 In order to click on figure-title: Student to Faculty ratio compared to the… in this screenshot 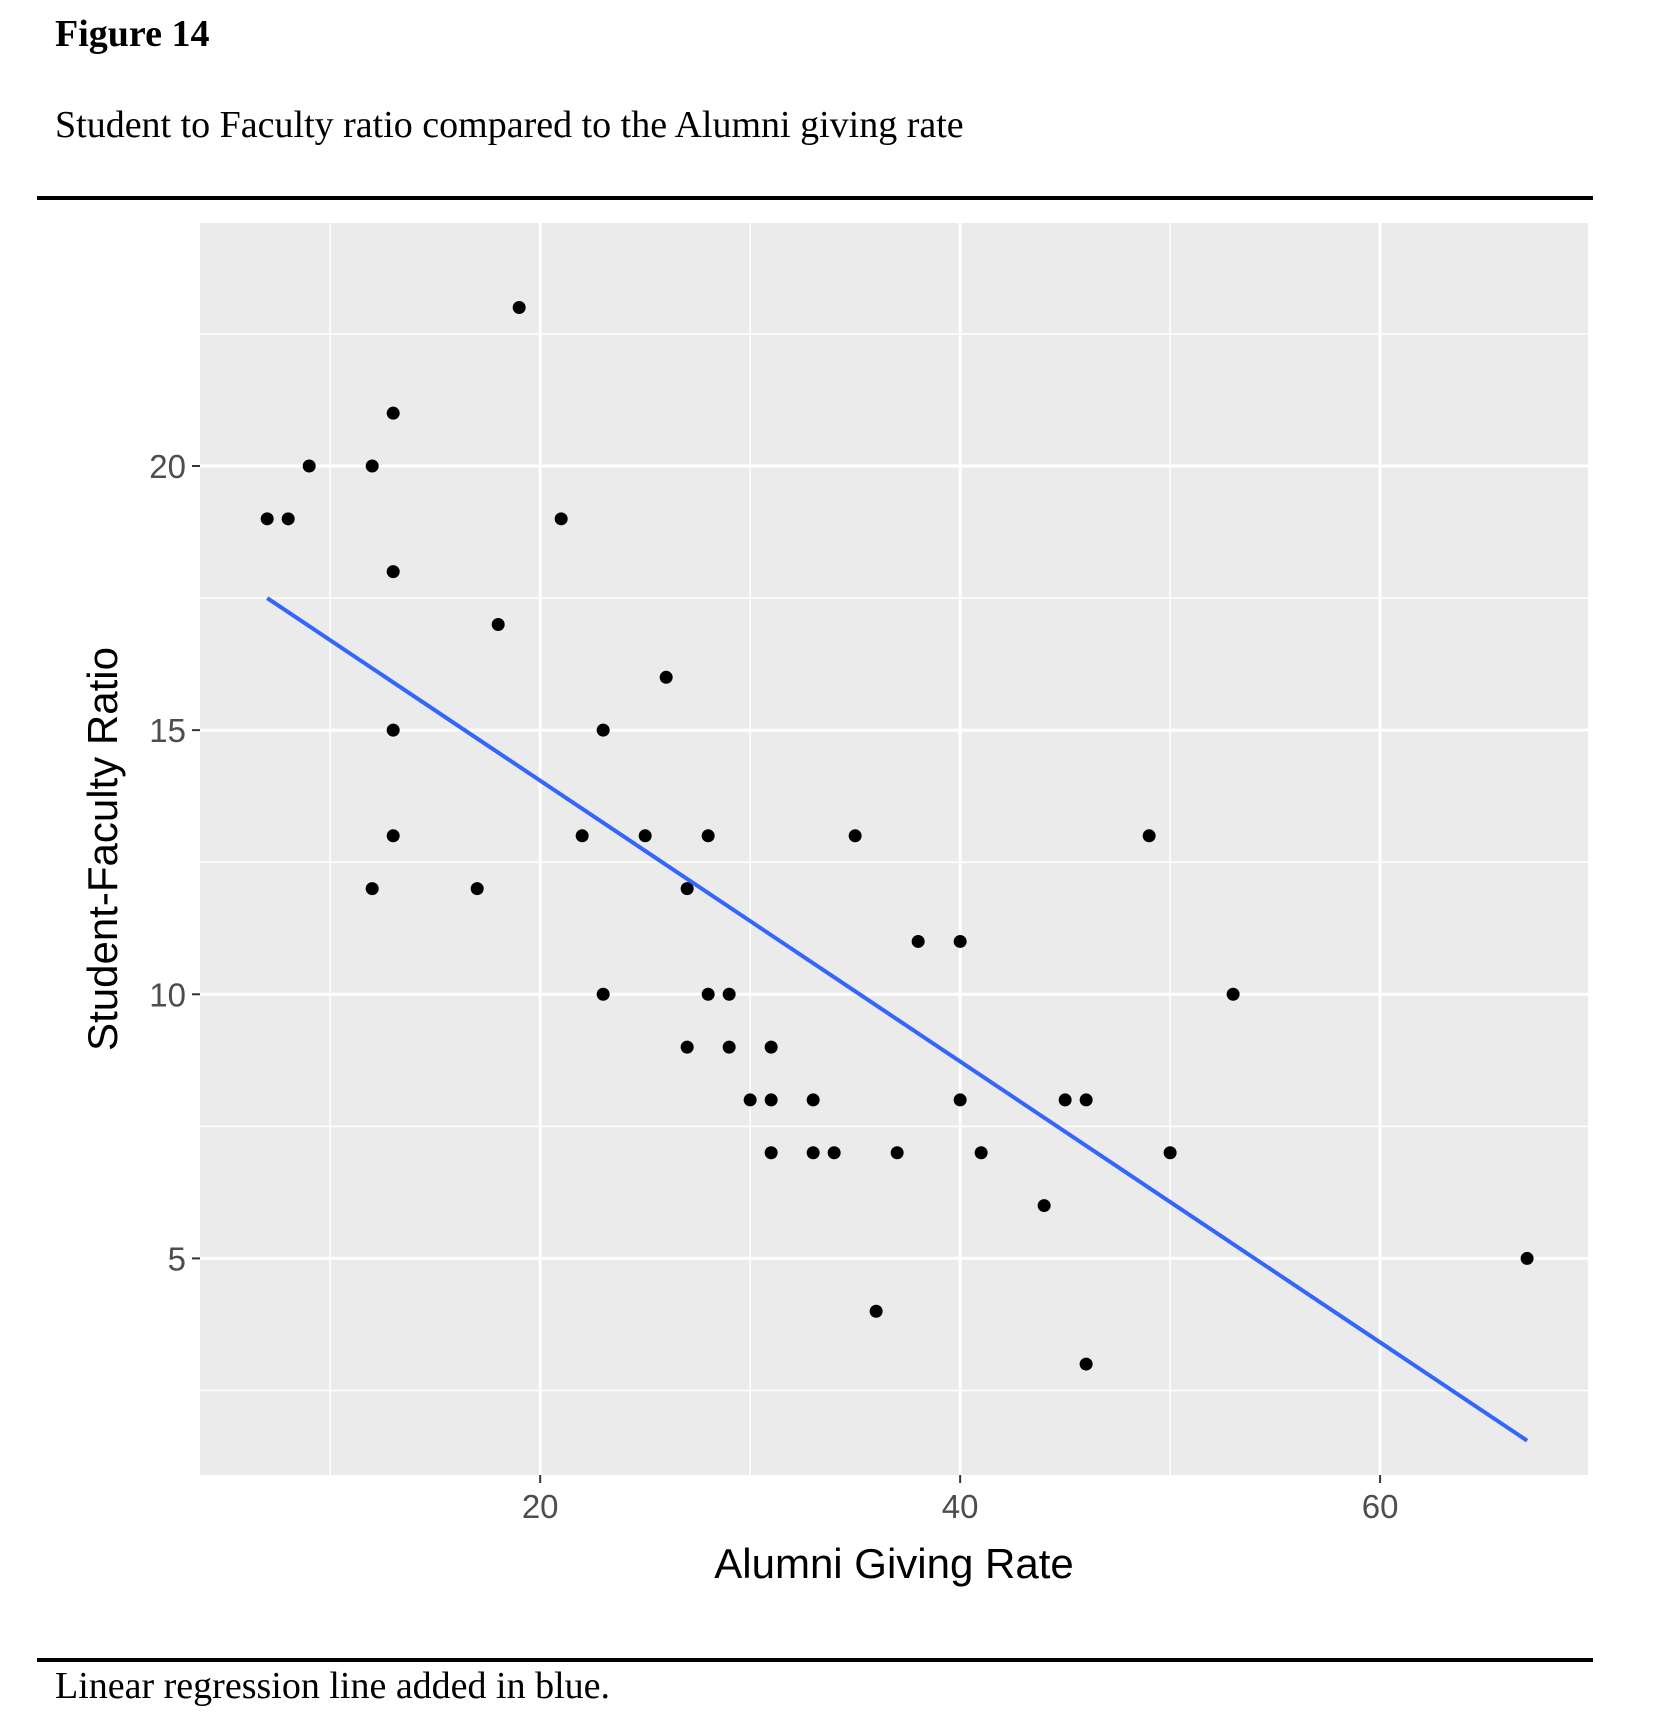, I will do `click(509, 125)`.